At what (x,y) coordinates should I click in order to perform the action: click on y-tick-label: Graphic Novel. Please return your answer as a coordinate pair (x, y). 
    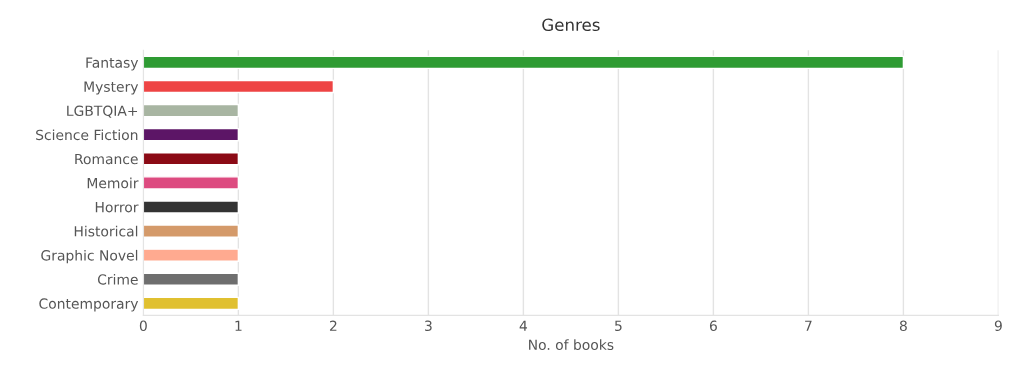
    Looking at the image, I should click on (89, 256).